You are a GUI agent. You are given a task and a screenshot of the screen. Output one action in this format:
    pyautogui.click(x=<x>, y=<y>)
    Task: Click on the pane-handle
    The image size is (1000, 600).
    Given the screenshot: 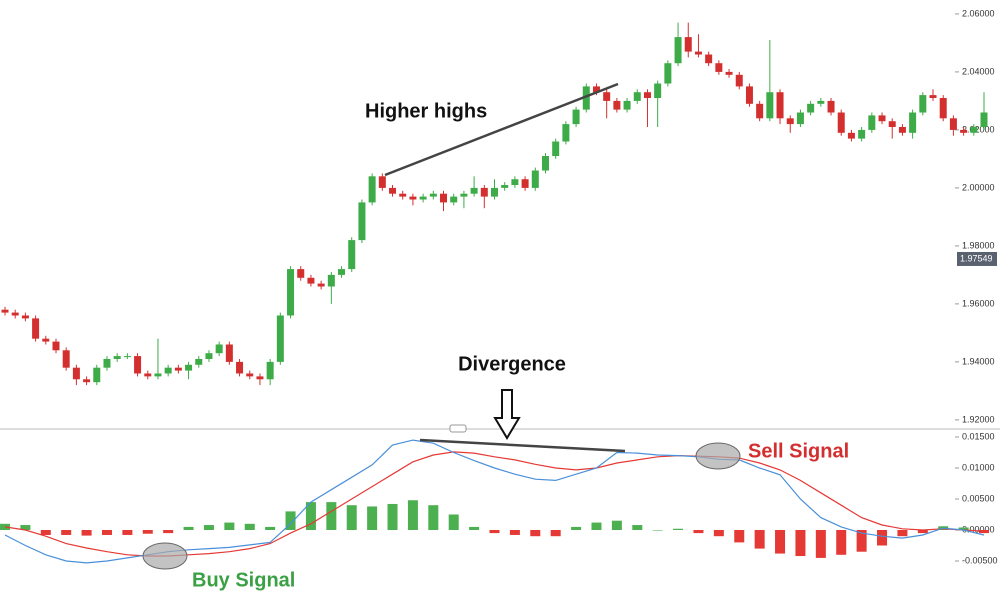 What is the action you would take?
    pyautogui.click(x=458, y=428)
    